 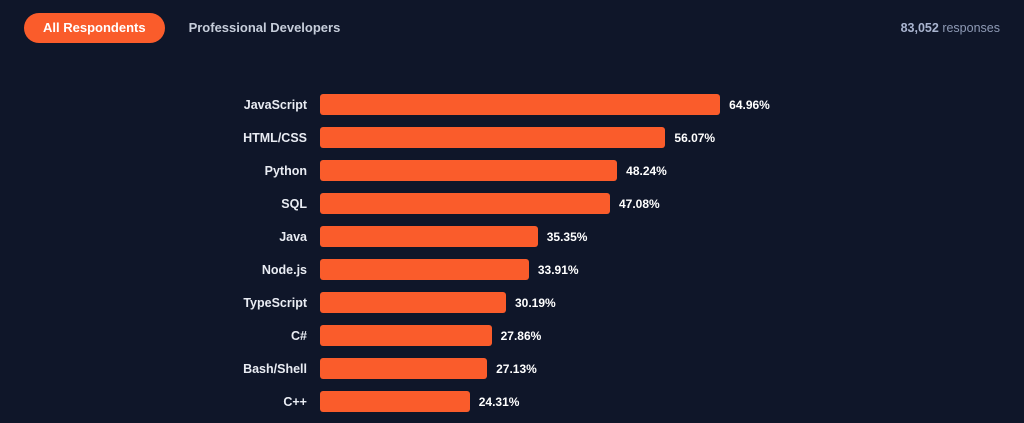 What do you see at coordinates (275, 104) in the screenshot?
I see `bar-label: JavaScript` at bounding box center [275, 104].